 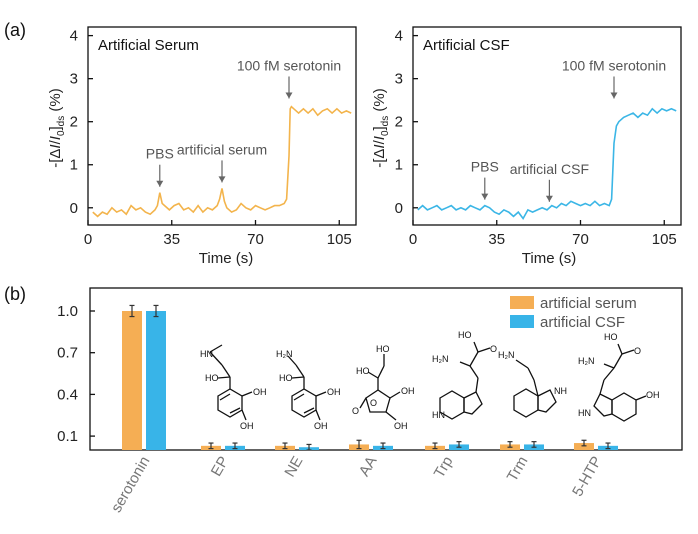 What do you see at coordinates (532, 384) in the screenshot?
I see `molecule-trm-icon: H₂N NH` at bounding box center [532, 384].